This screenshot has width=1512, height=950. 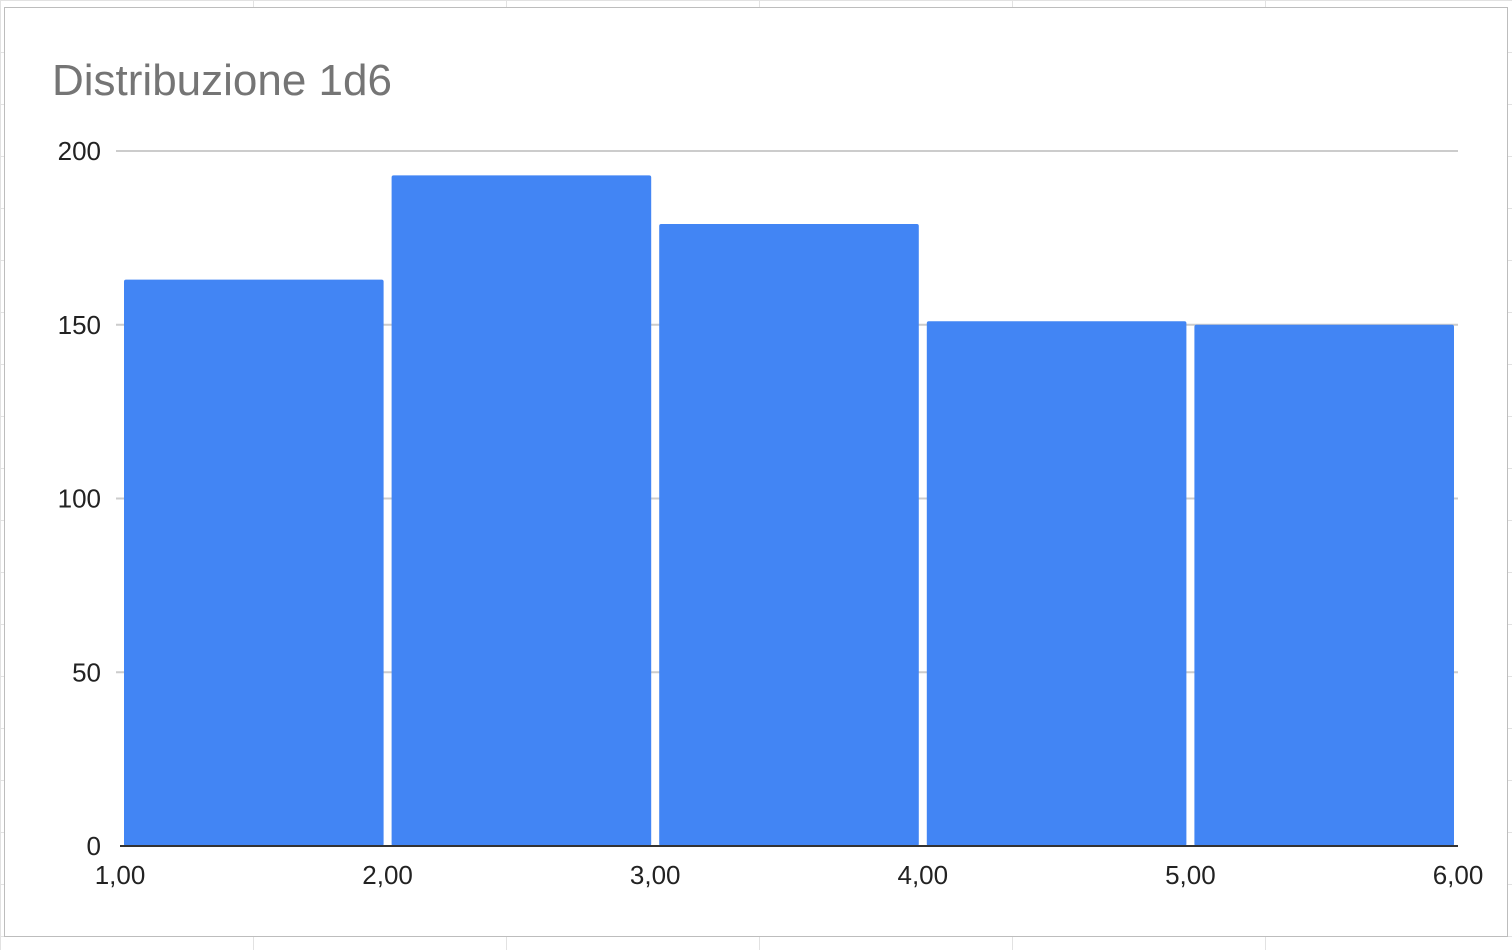 I want to click on y-tick-label: 150, so click(x=79, y=325).